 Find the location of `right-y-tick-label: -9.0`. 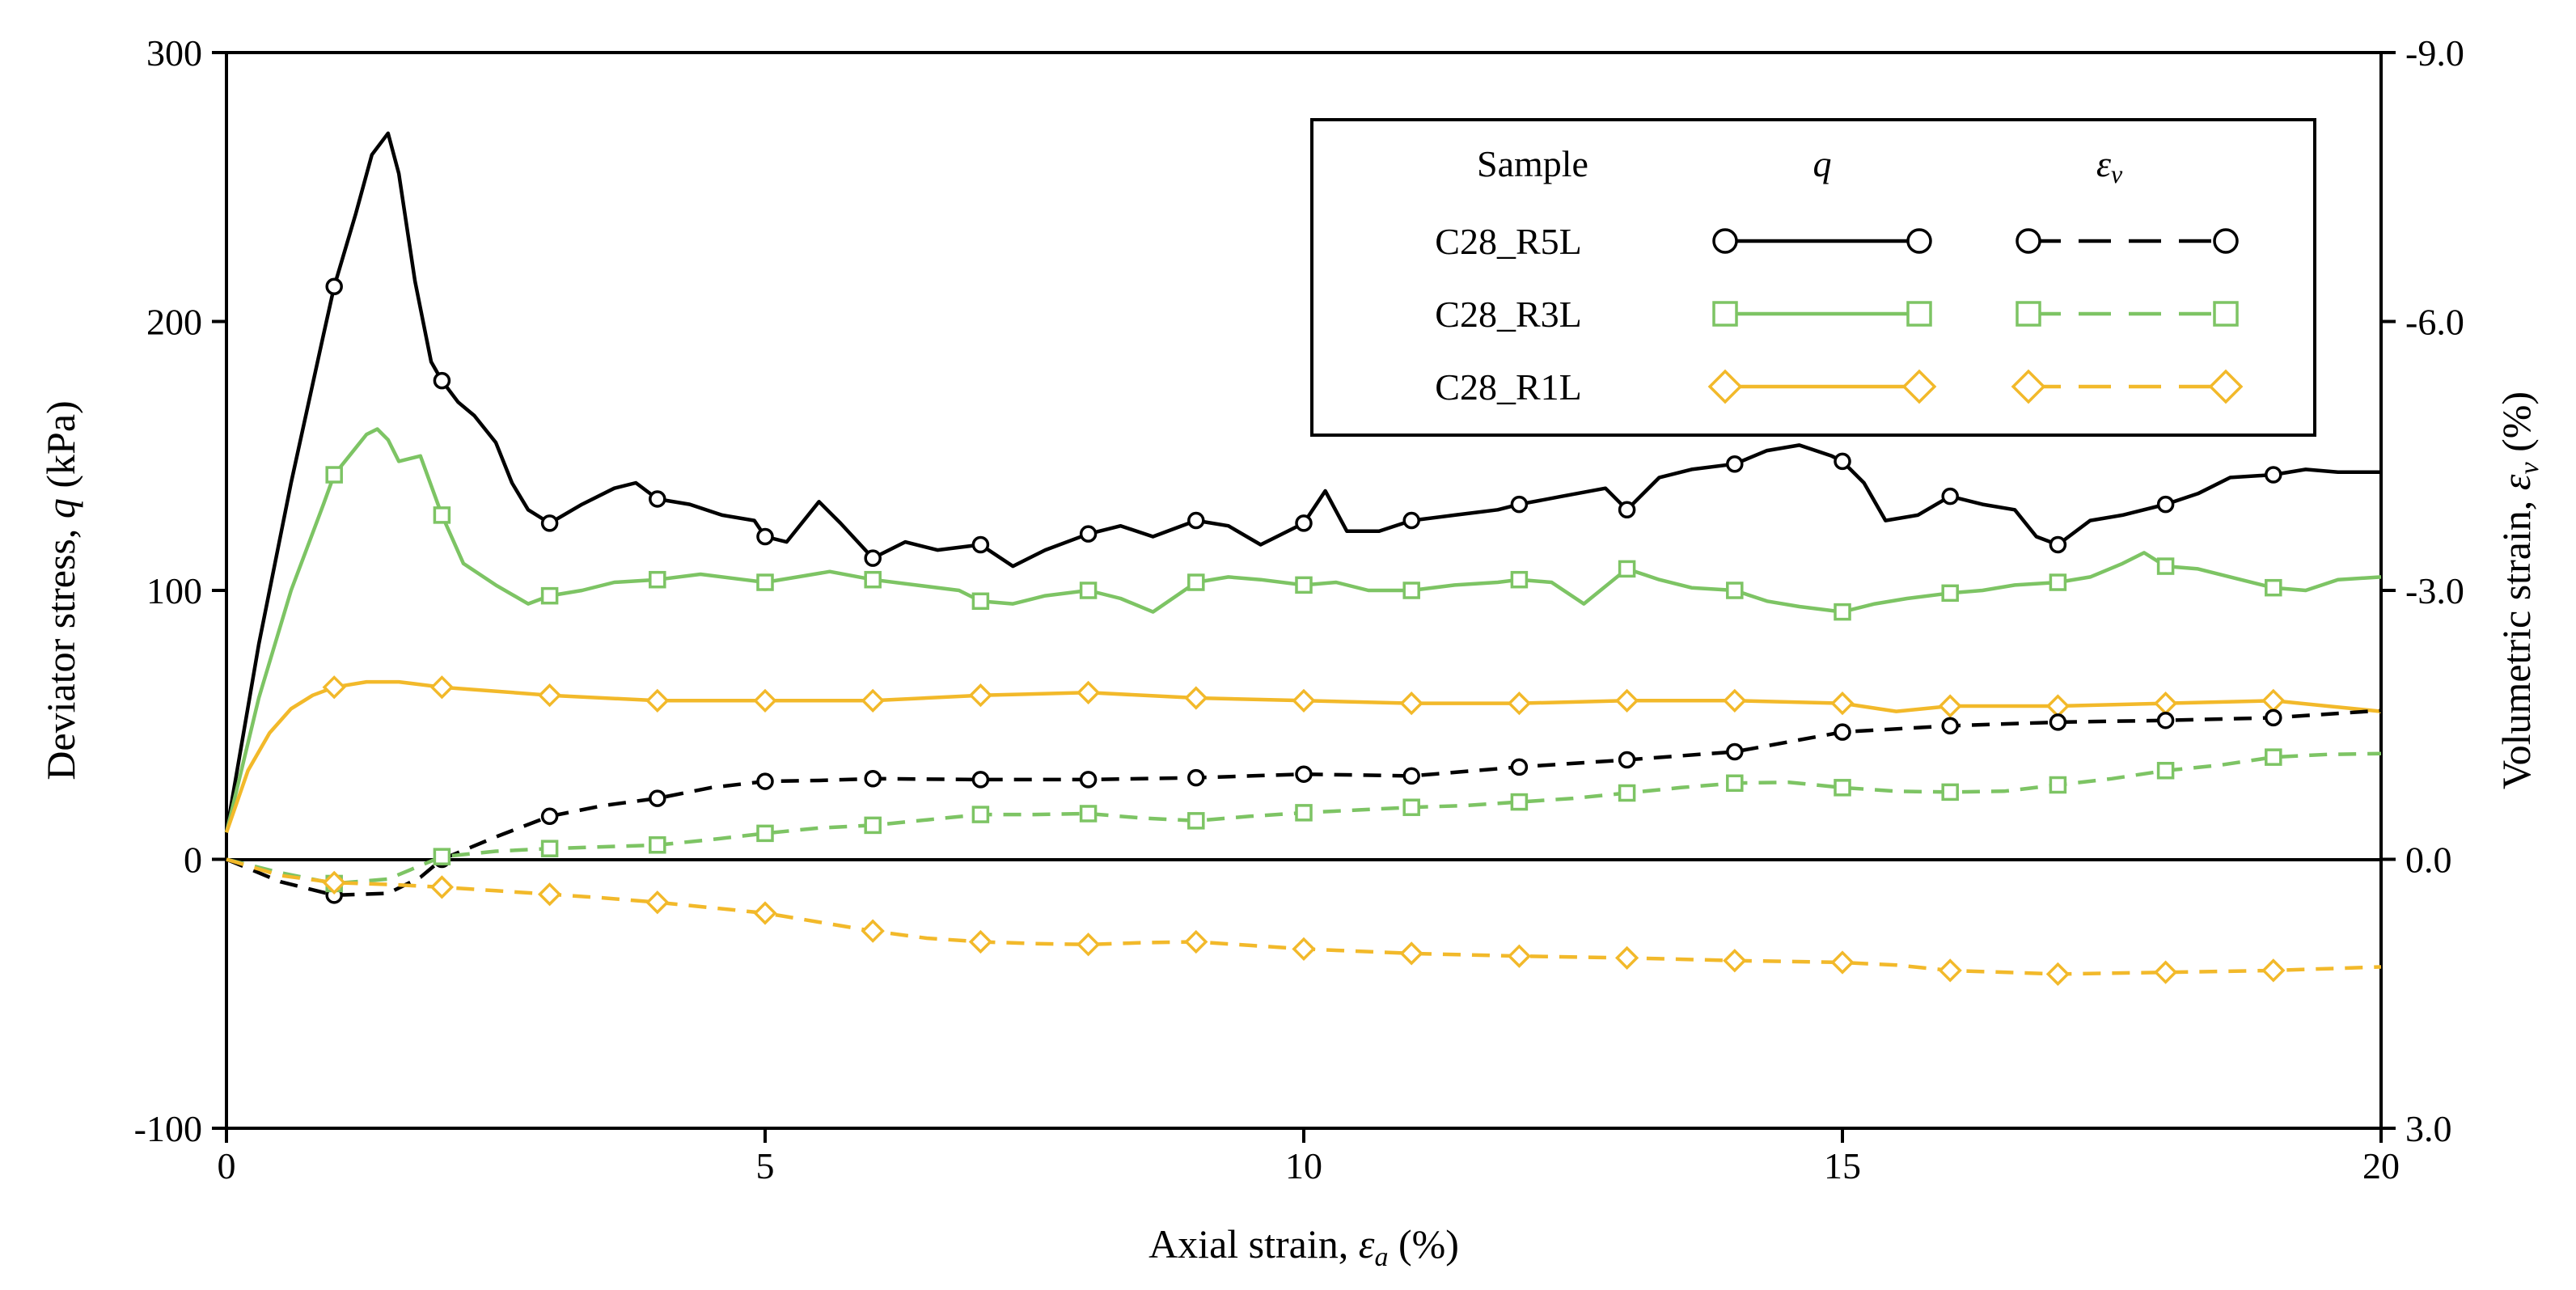

right-y-tick-label: -9.0 is located at coordinates (2435, 53).